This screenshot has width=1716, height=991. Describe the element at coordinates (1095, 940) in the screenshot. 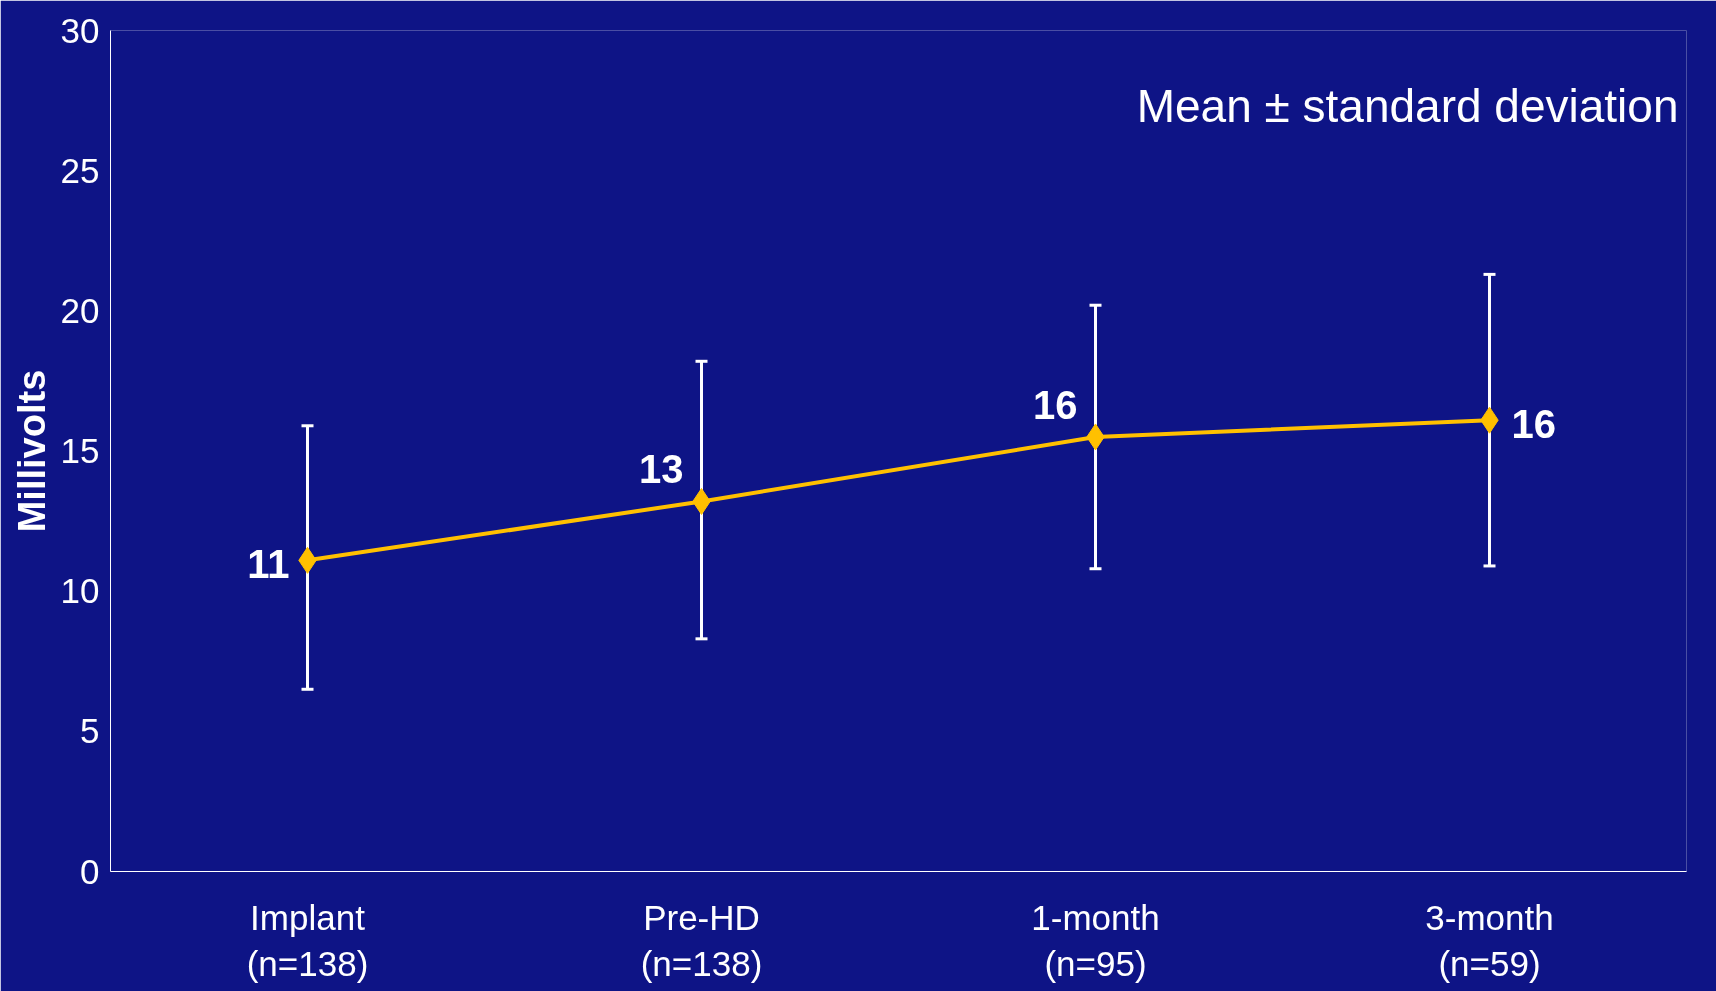

I see `x-tick-label: 1-month (n=95)` at that location.